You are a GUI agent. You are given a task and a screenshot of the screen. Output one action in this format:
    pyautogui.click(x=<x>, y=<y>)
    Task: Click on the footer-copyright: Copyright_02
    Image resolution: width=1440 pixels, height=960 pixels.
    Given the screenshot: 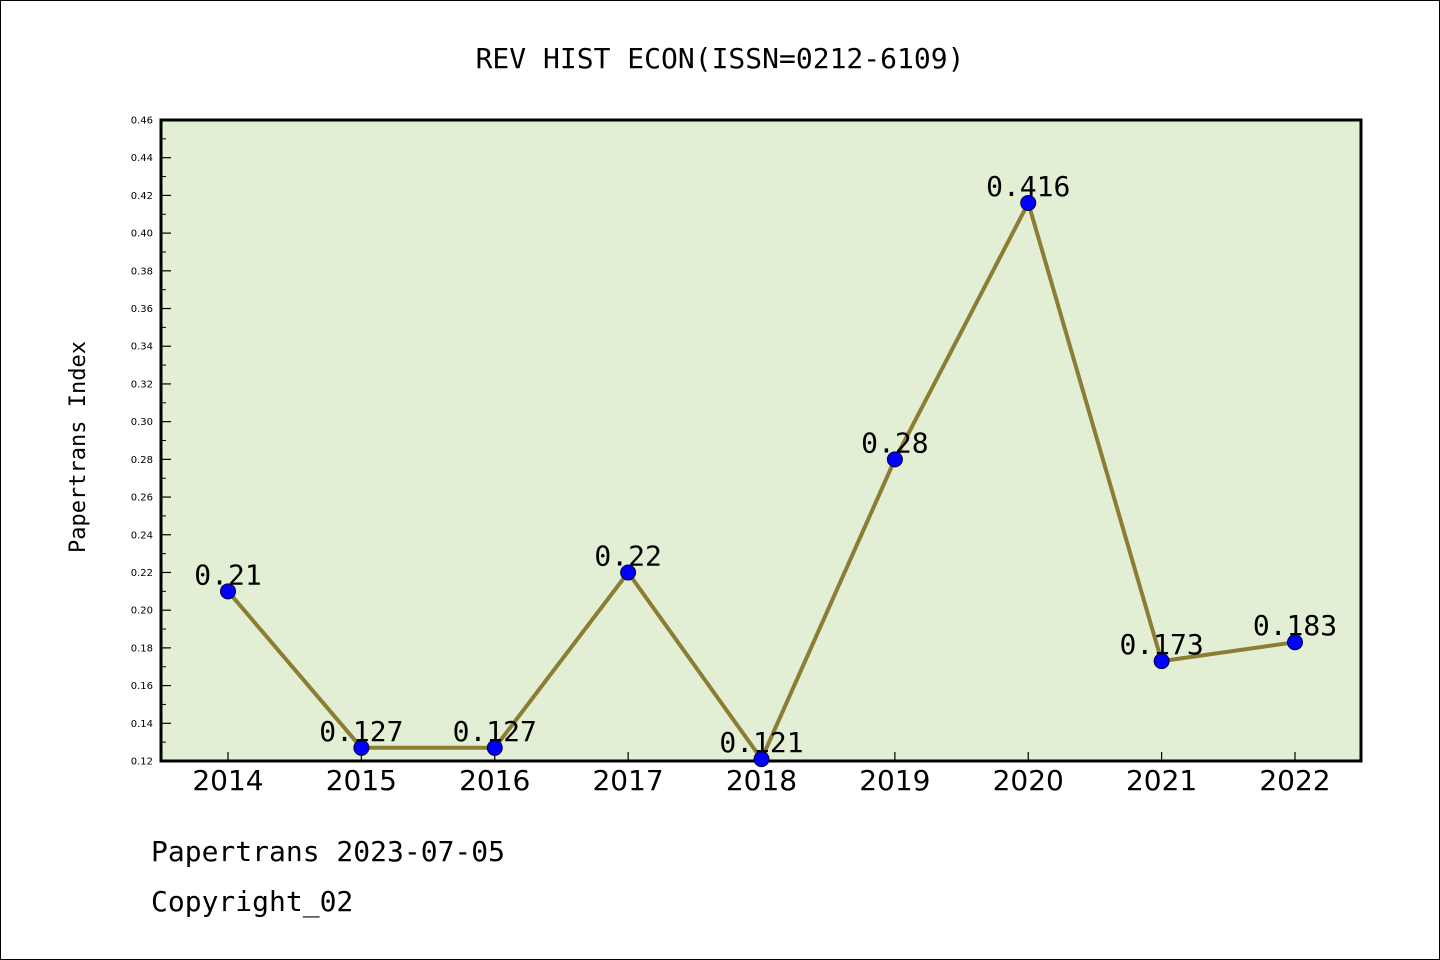 What is the action you would take?
    pyautogui.click(x=252, y=901)
    